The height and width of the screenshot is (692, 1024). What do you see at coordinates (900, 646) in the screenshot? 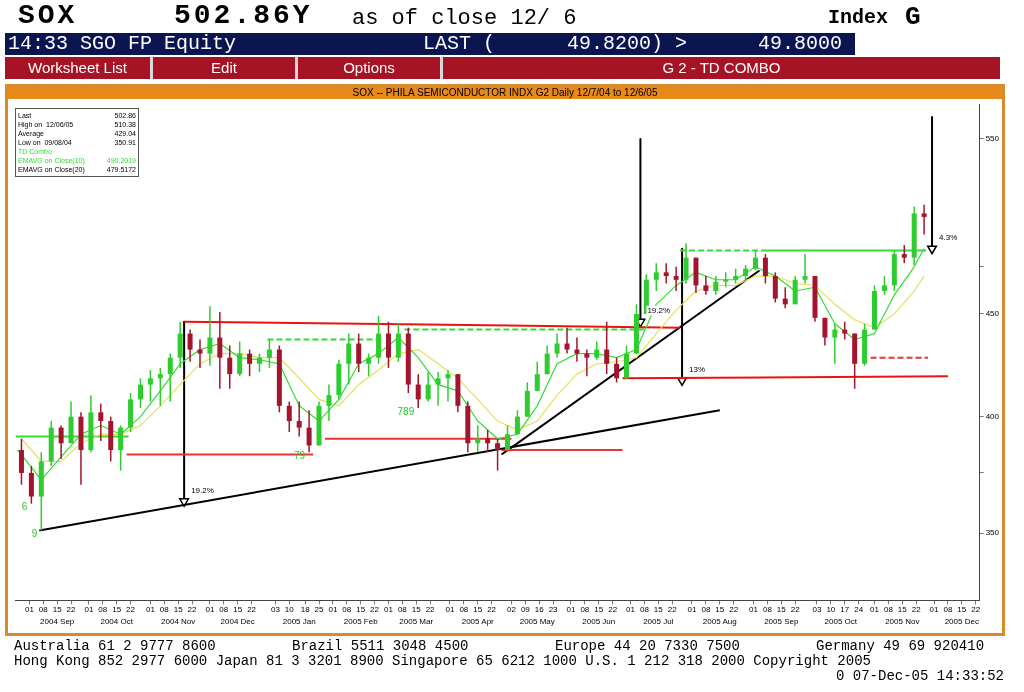
I see `text: Germany 49 69 920410` at bounding box center [900, 646].